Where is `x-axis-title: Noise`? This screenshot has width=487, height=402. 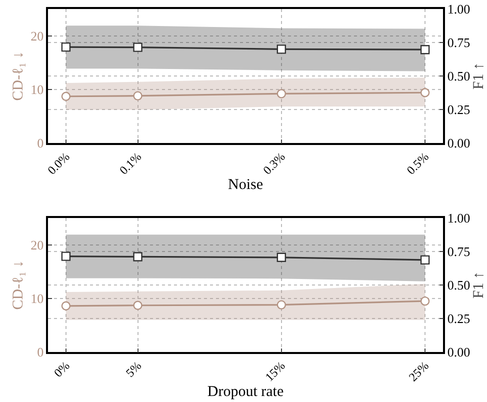 x-axis-title: Noise is located at coordinates (246, 185).